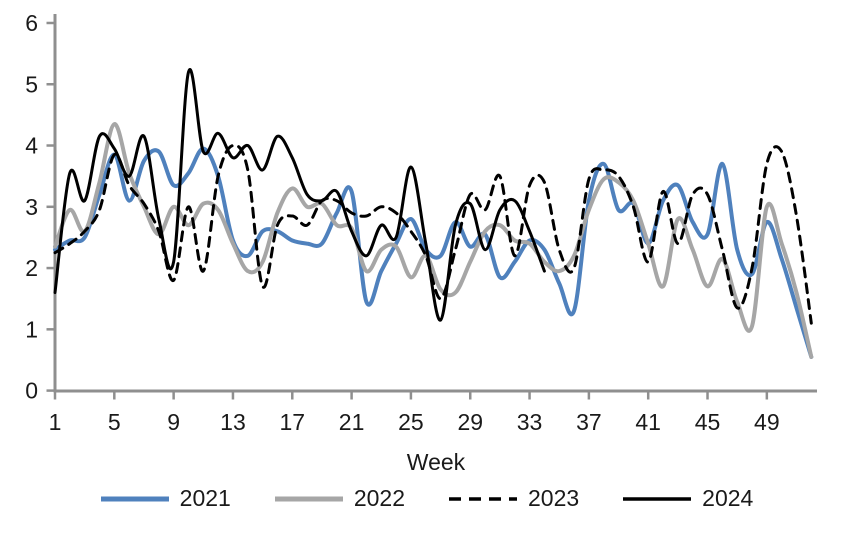 Image resolution: width=852 pixels, height=536 pixels. What do you see at coordinates (173, 422) in the screenshot?
I see `x-tick-label: 9` at bounding box center [173, 422].